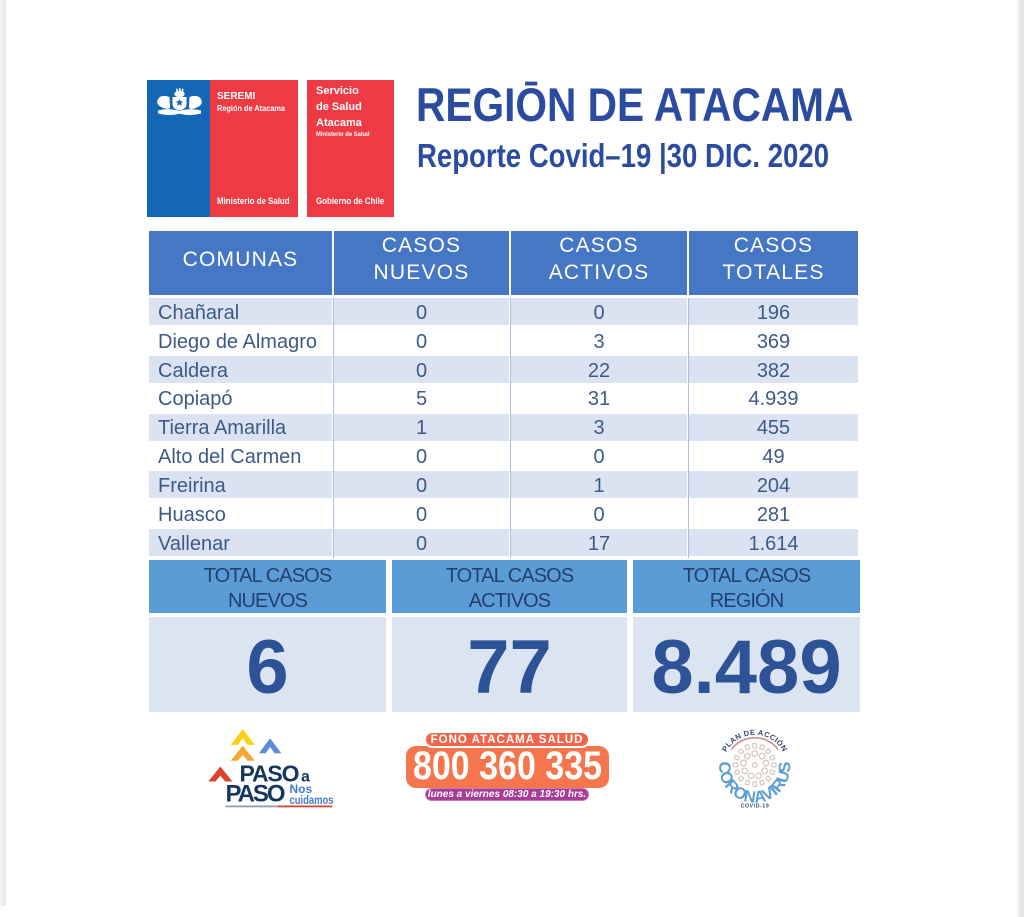 This screenshot has width=1024, height=917. I want to click on svg-text: CORONAVIRUS, so click(754, 783).